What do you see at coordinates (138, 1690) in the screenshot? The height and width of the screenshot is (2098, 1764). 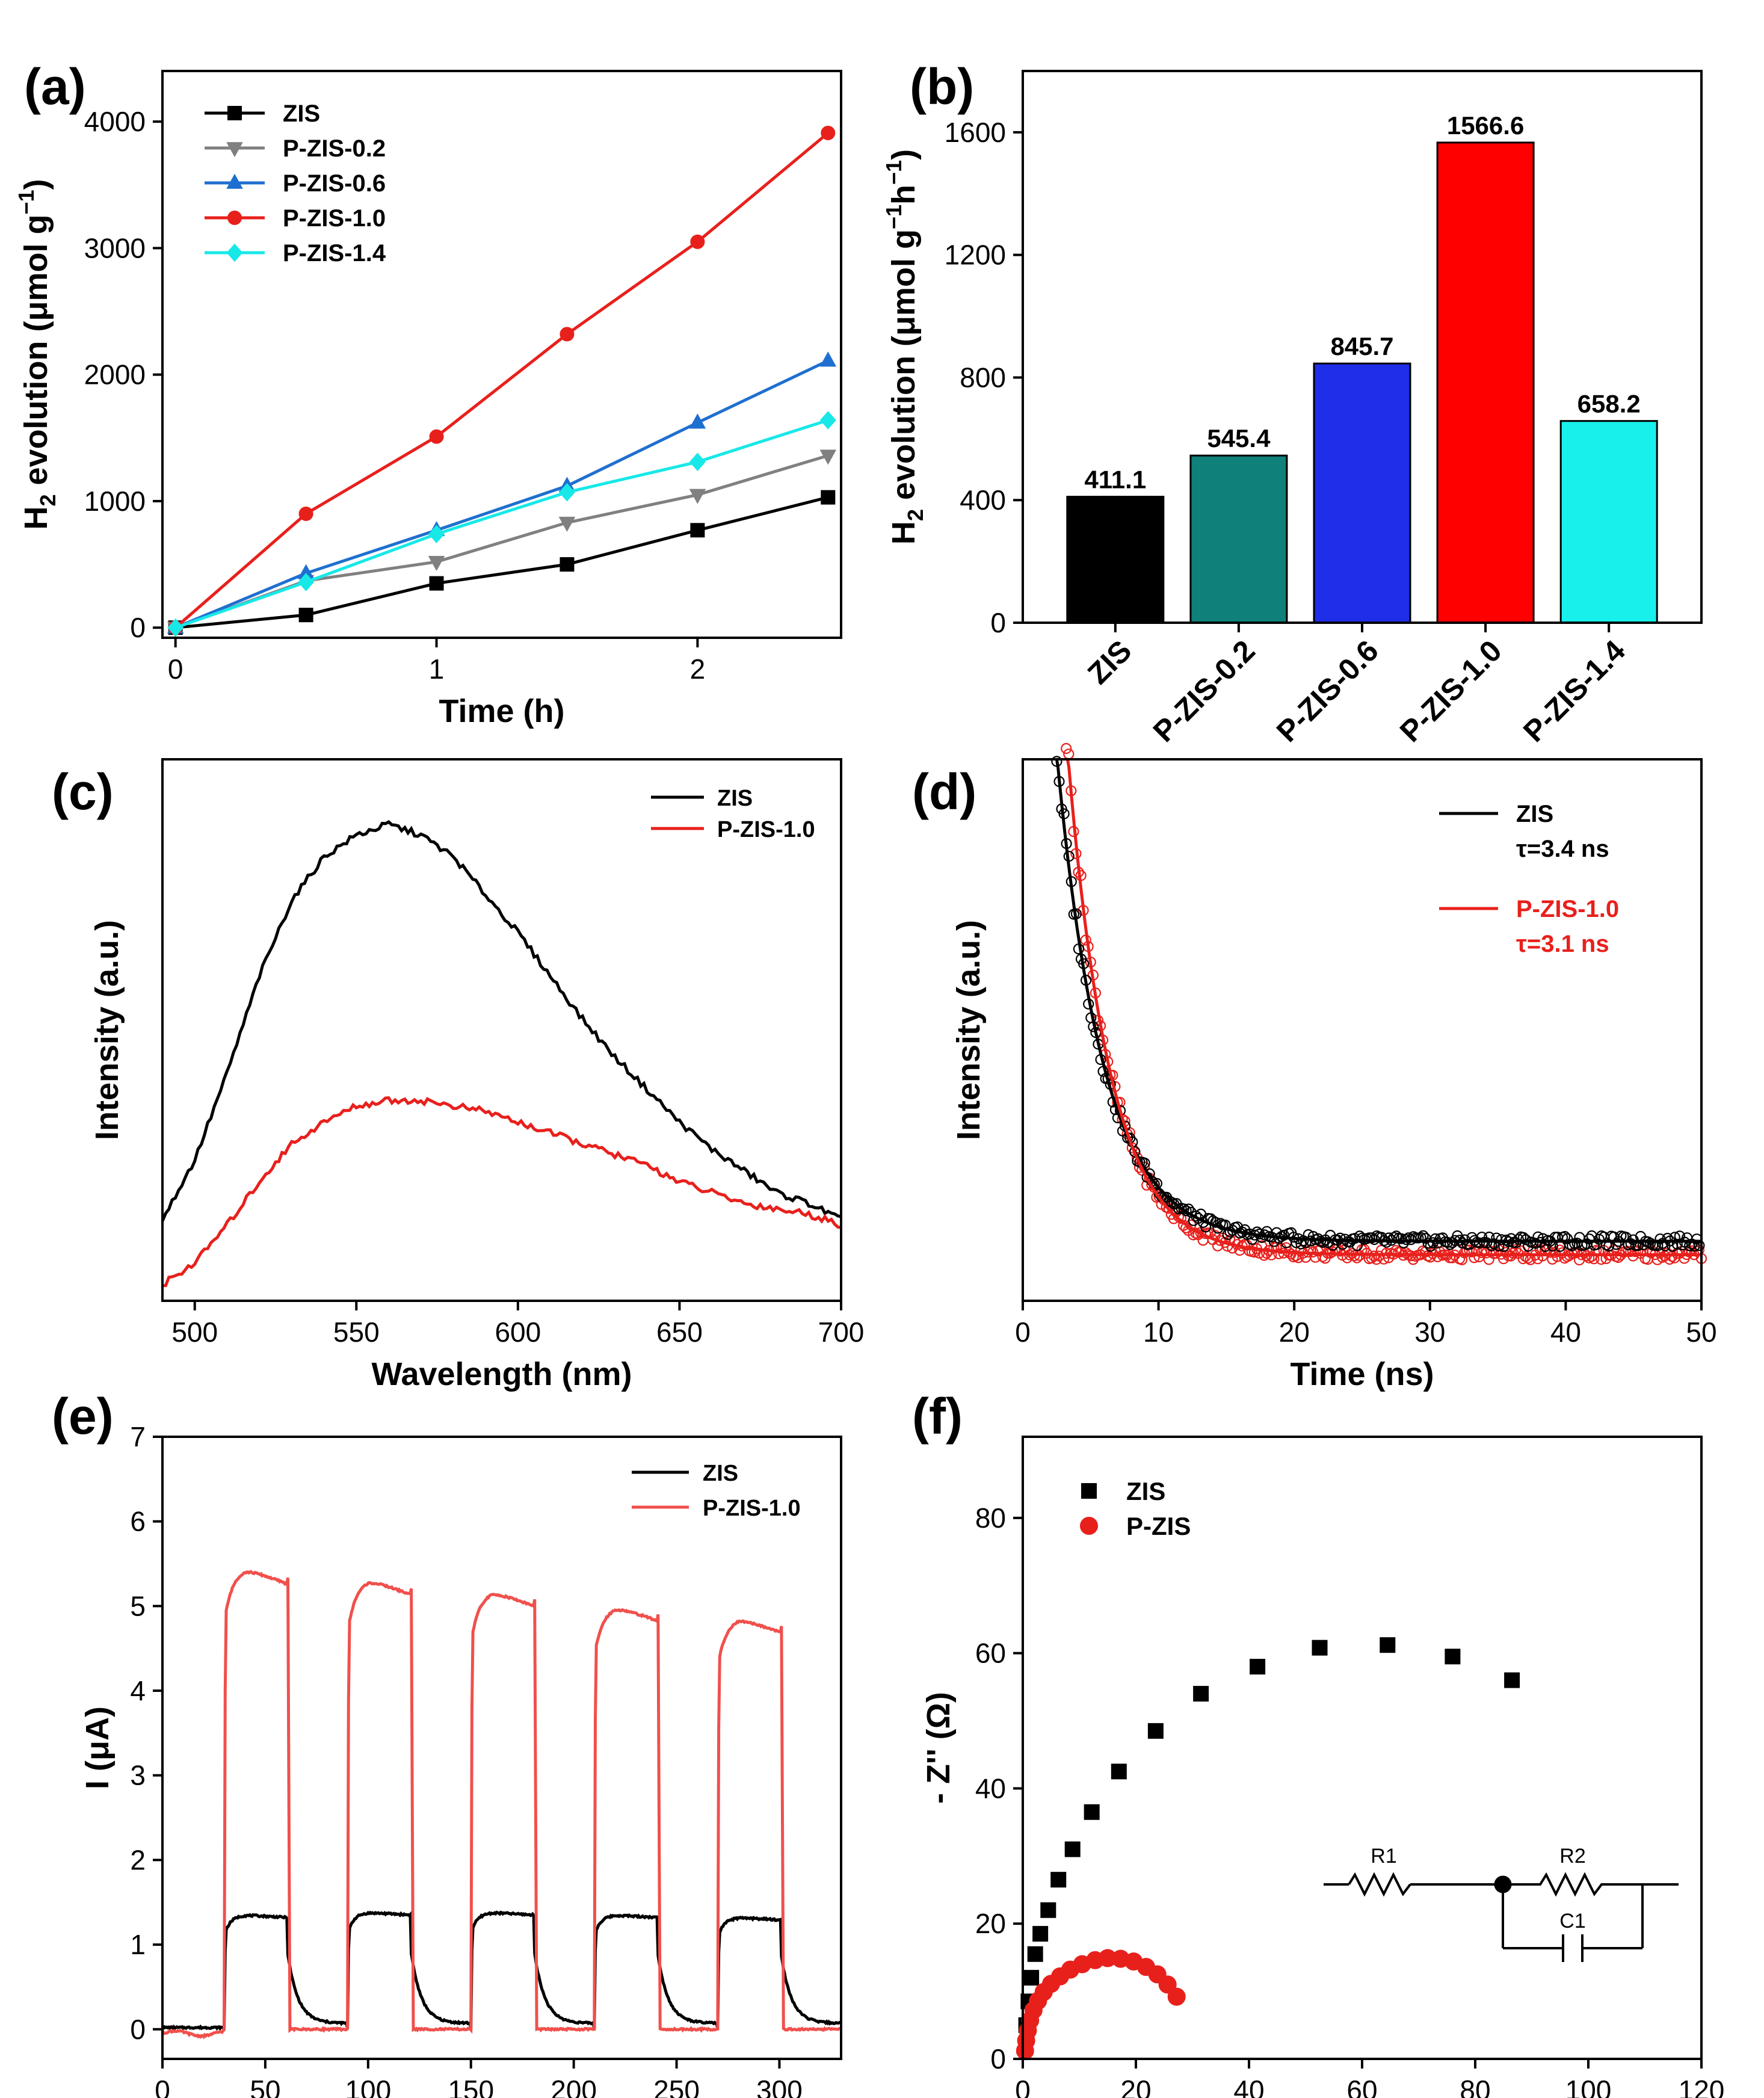 I see `chart-e-ytick-label: 4` at bounding box center [138, 1690].